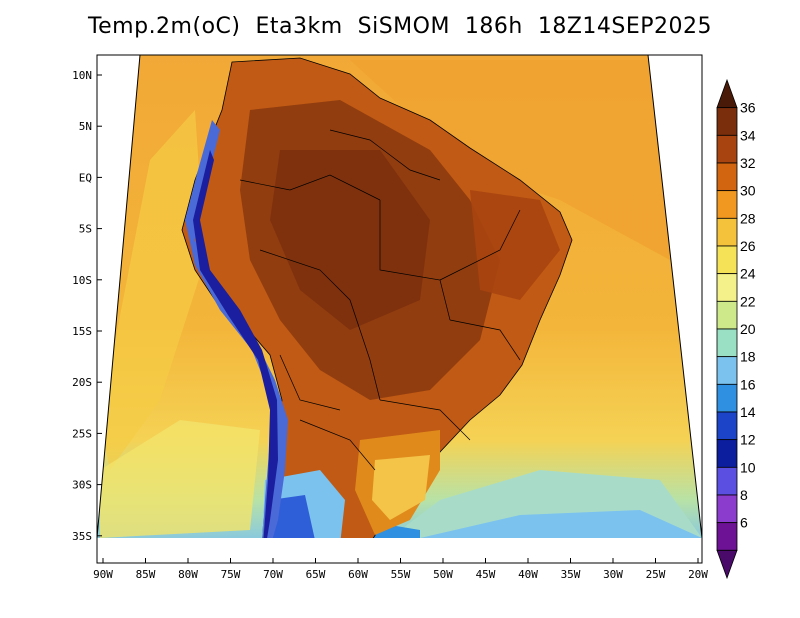  What do you see at coordinates (358, 574) in the screenshot?
I see `lon-tick-label: 60W` at bounding box center [358, 574].